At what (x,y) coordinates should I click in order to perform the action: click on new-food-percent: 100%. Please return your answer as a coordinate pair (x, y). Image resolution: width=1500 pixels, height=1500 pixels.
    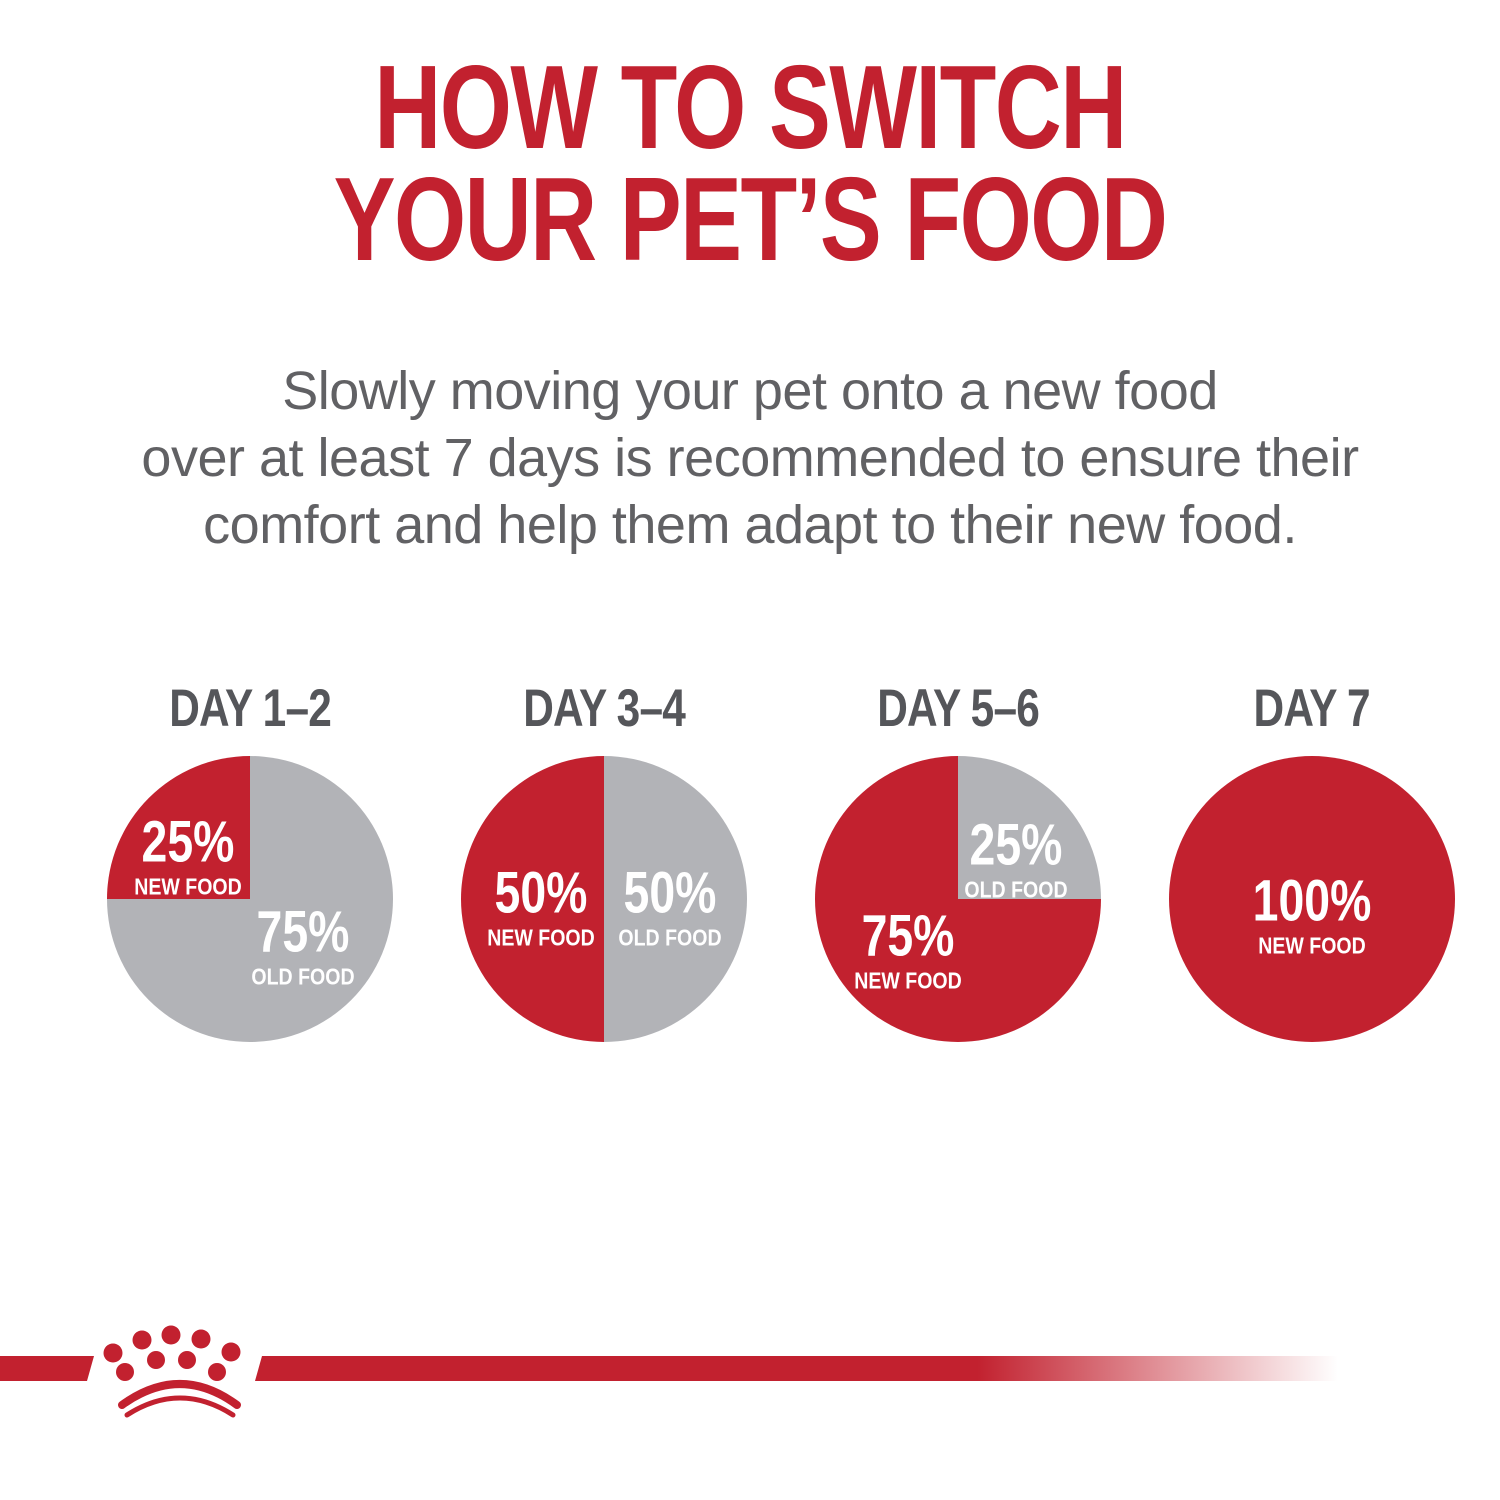
    Looking at the image, I should click on (1312, 901).